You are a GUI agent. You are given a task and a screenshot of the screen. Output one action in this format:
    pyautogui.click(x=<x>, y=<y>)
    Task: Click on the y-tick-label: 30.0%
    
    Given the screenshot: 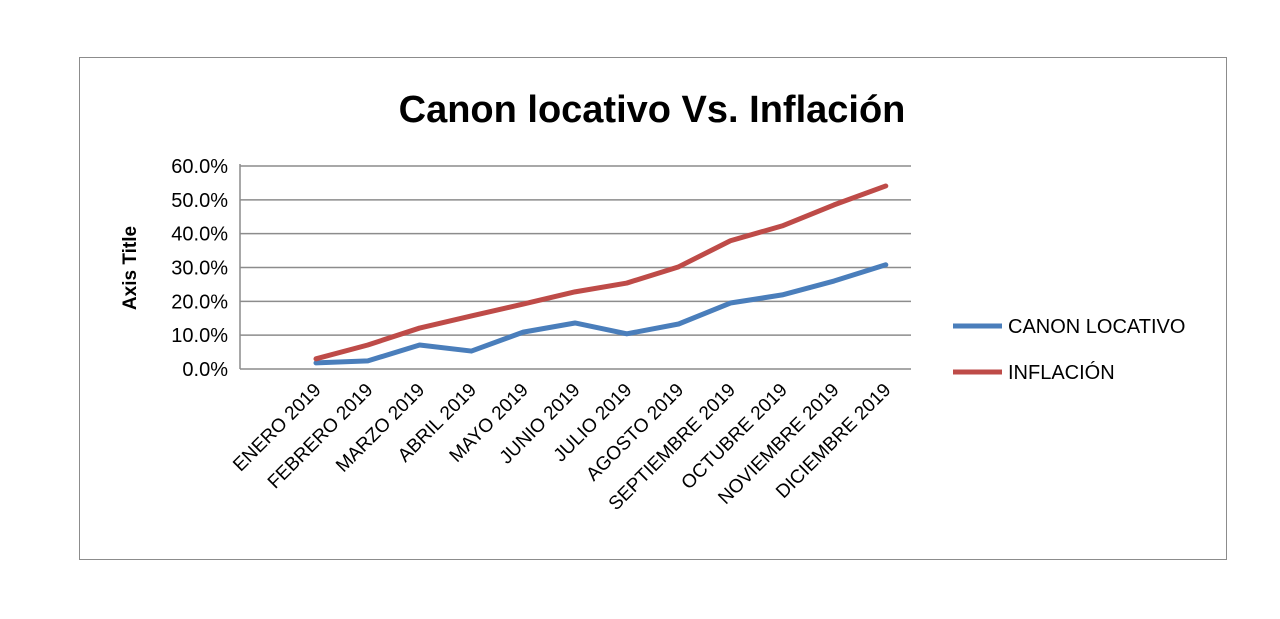 What is the action you would take?
    pyautogui.click(x=199, y=269)
    